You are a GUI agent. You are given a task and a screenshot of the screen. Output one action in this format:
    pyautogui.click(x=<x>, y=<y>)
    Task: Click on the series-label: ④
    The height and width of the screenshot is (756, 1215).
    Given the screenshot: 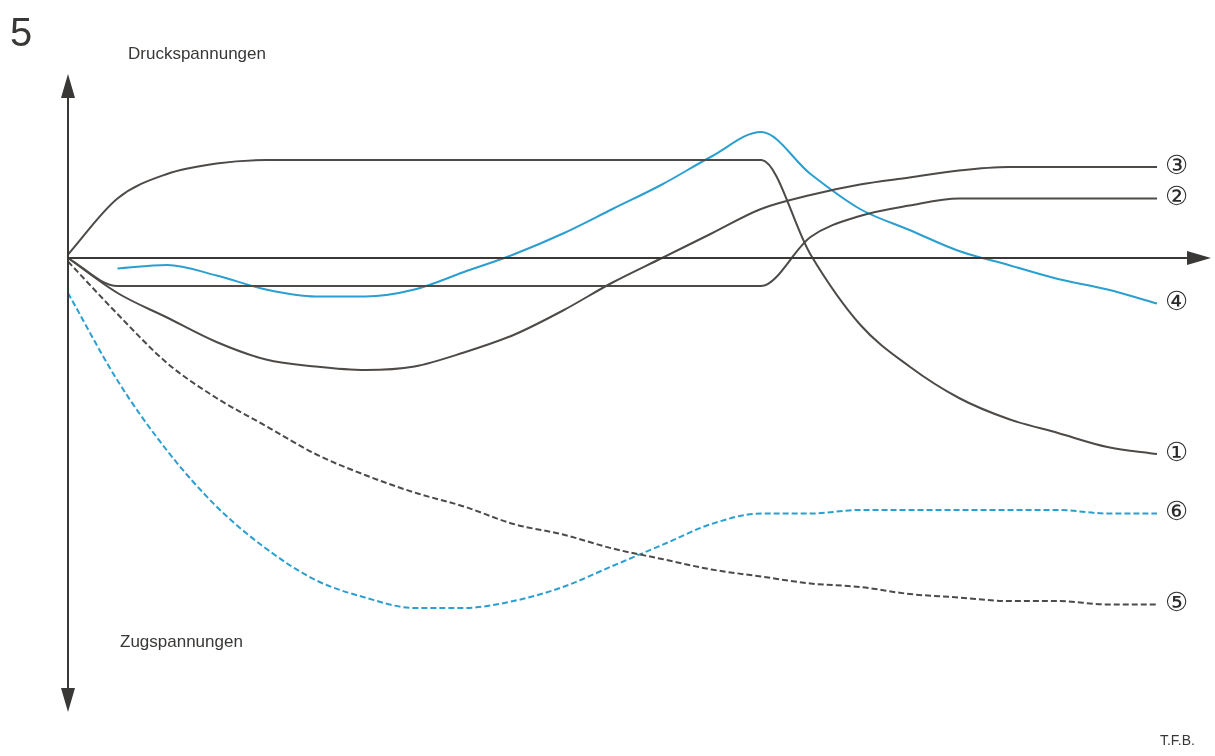 What is the action you would take?
    pyautogui.click(x=1177, y=301)
    